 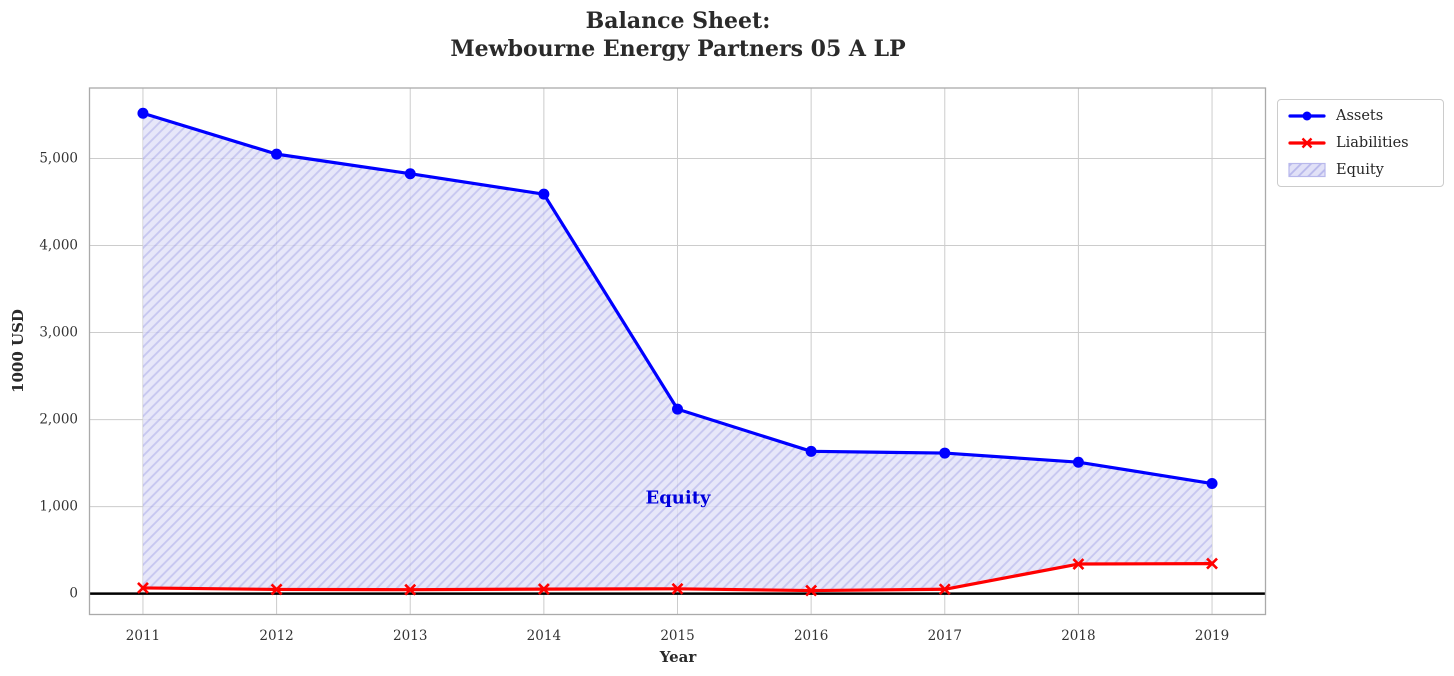 What do you see at coordinates (811, 590) in the screenshot?
I see `liabilities-marker-2016` at bounding box center [811, 590].